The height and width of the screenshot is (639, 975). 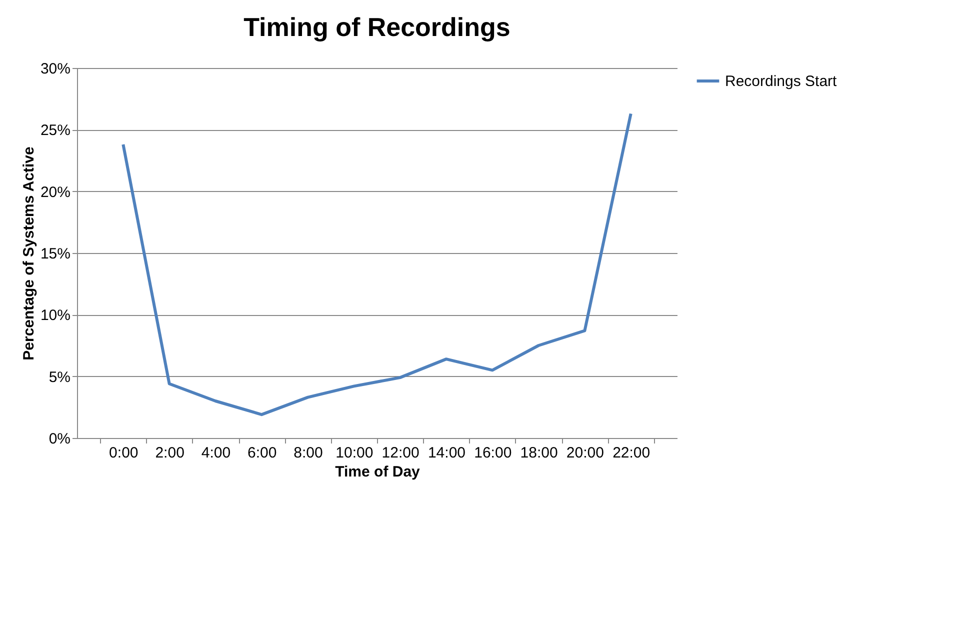 I want to click on x-tick-label: 16:00, so click(x=493, y=453).